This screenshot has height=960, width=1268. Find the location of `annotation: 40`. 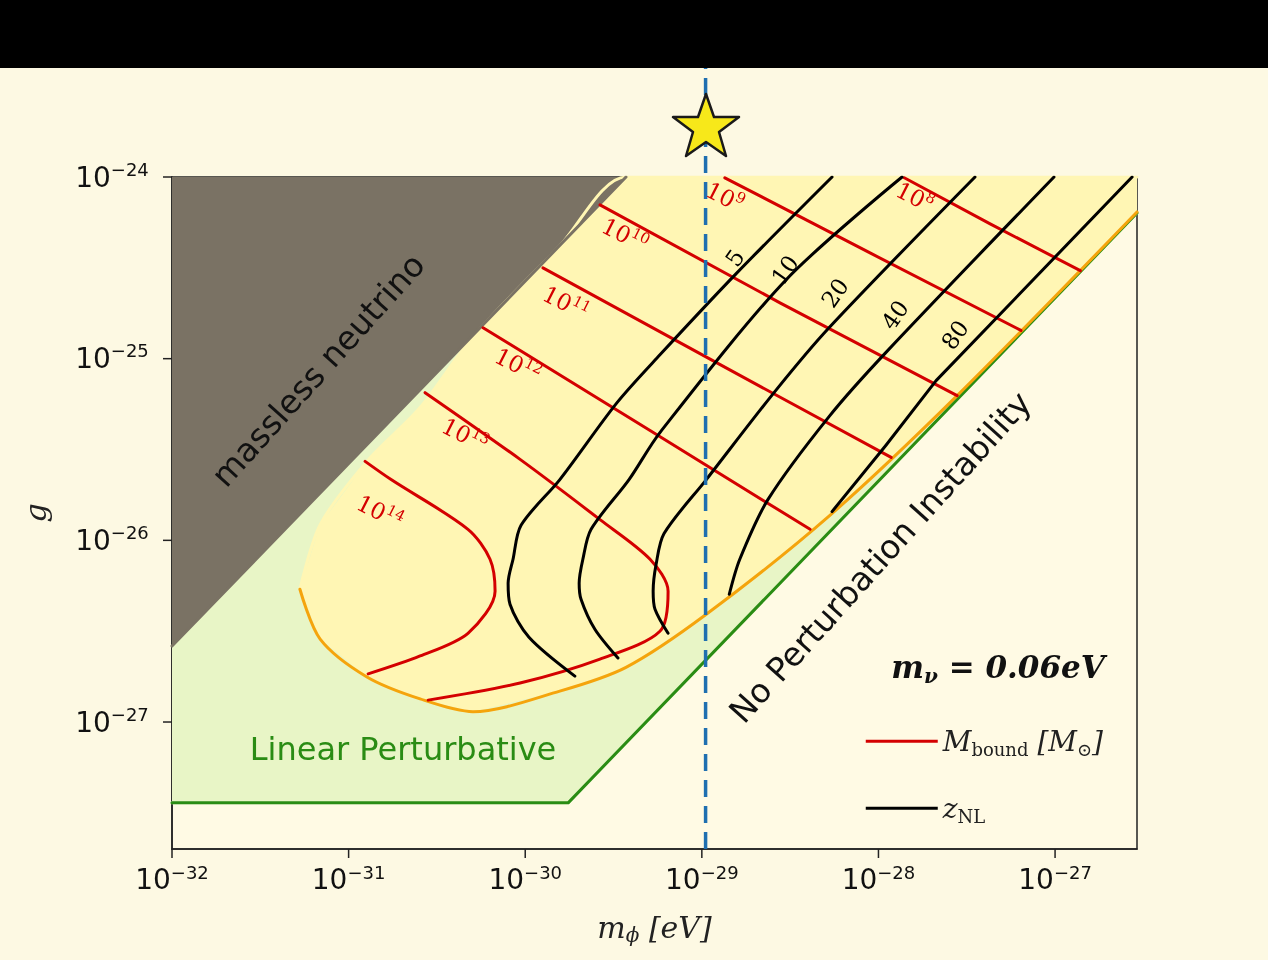

annotation: 40 is located at coordinates (895, 315).